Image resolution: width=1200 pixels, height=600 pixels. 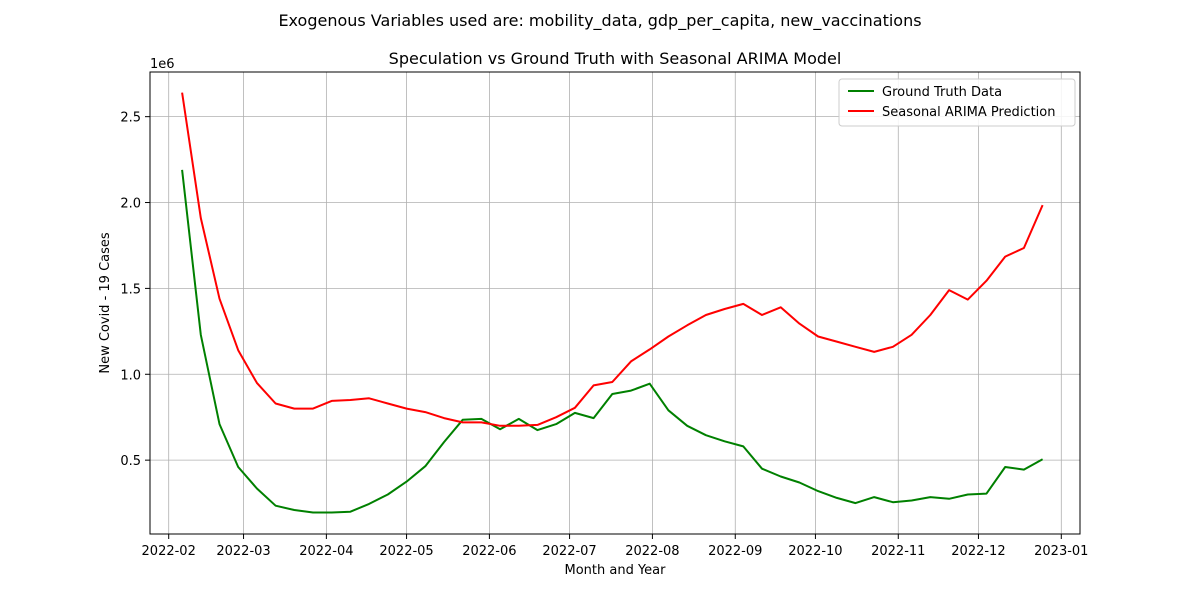 What do you see at coordinates (652, 551) in the screenshot?
I see `x-tick-label: 2022-08` at bounding box center [652, 551].